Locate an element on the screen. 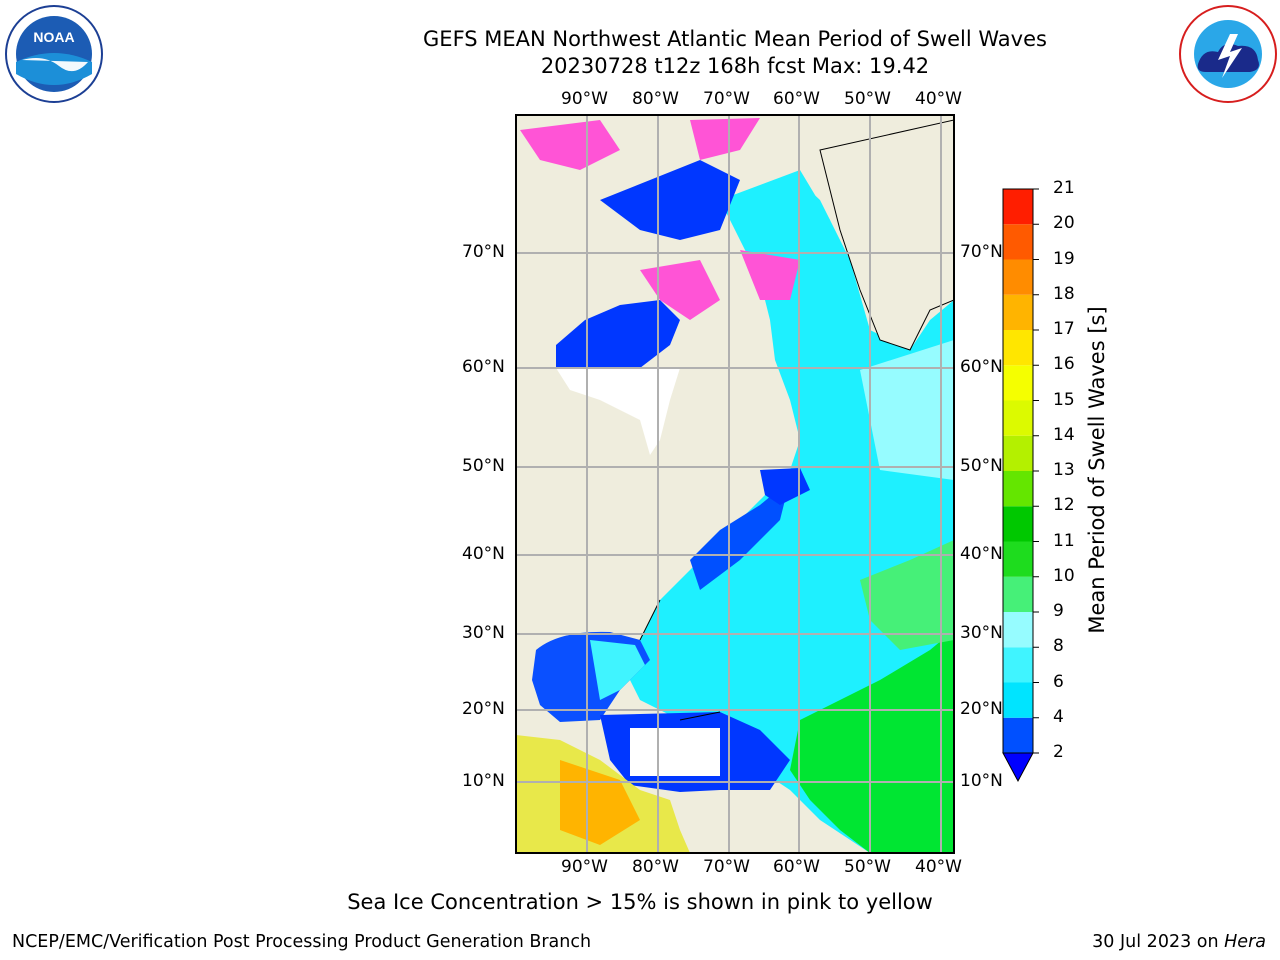 Image resolution: width=1280 pixels, height=960 pixels. lat-label-right-70n: 70°N is located at coordinates (981, 252).